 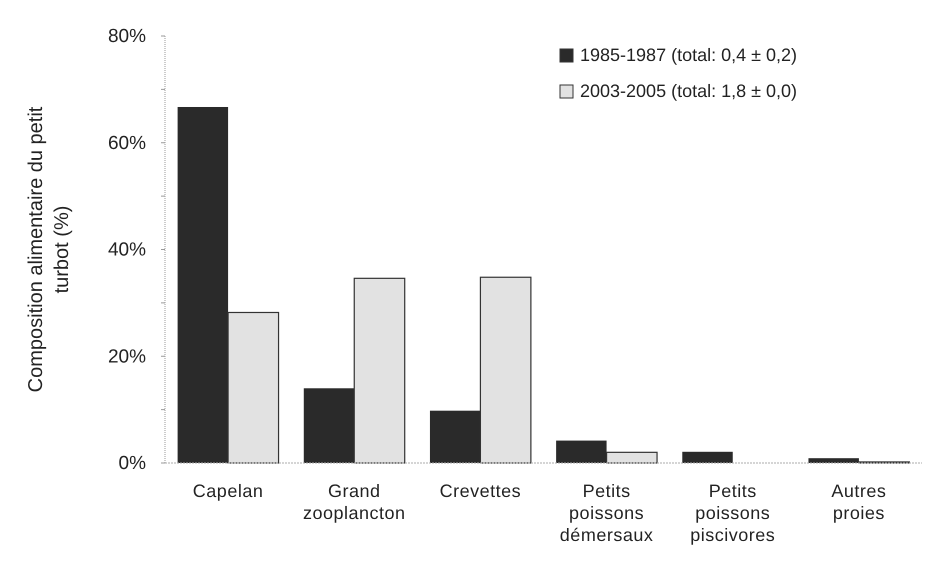 What do you see at coordinates (689, 55) in the screenshot?
I see `legend-label: 1985-1987 (total: 0,4 ± 0,2)` at bounding box center [689, 55].